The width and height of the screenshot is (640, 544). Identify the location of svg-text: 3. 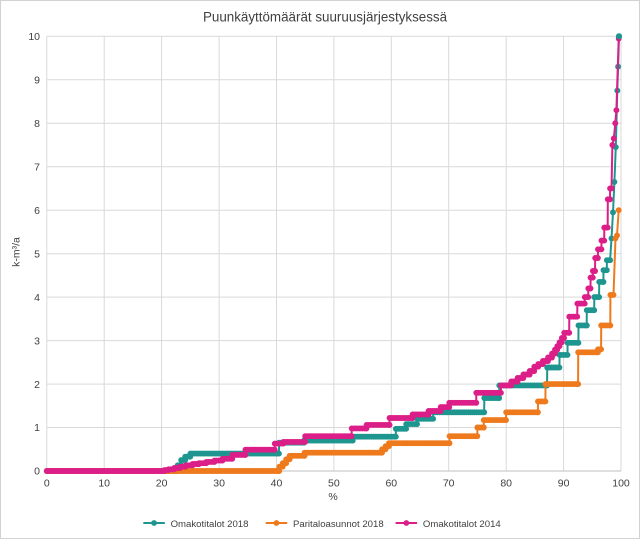
(37, 341).